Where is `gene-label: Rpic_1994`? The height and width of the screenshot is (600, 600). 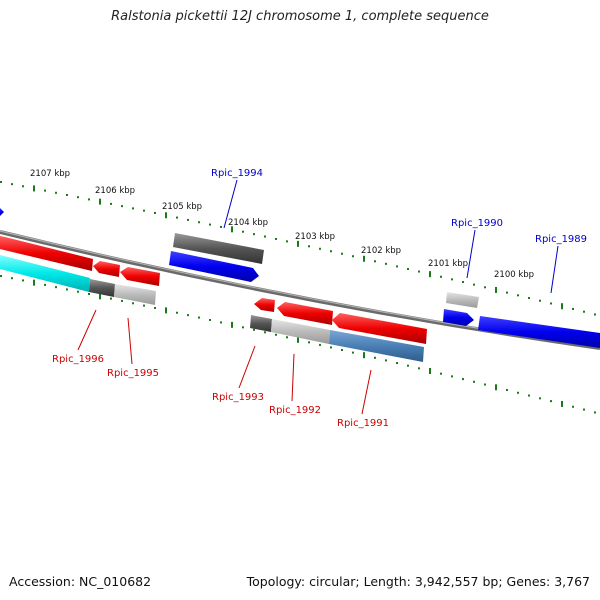 gene-label: Rpic_1994 is located at coordinates (237, 173).